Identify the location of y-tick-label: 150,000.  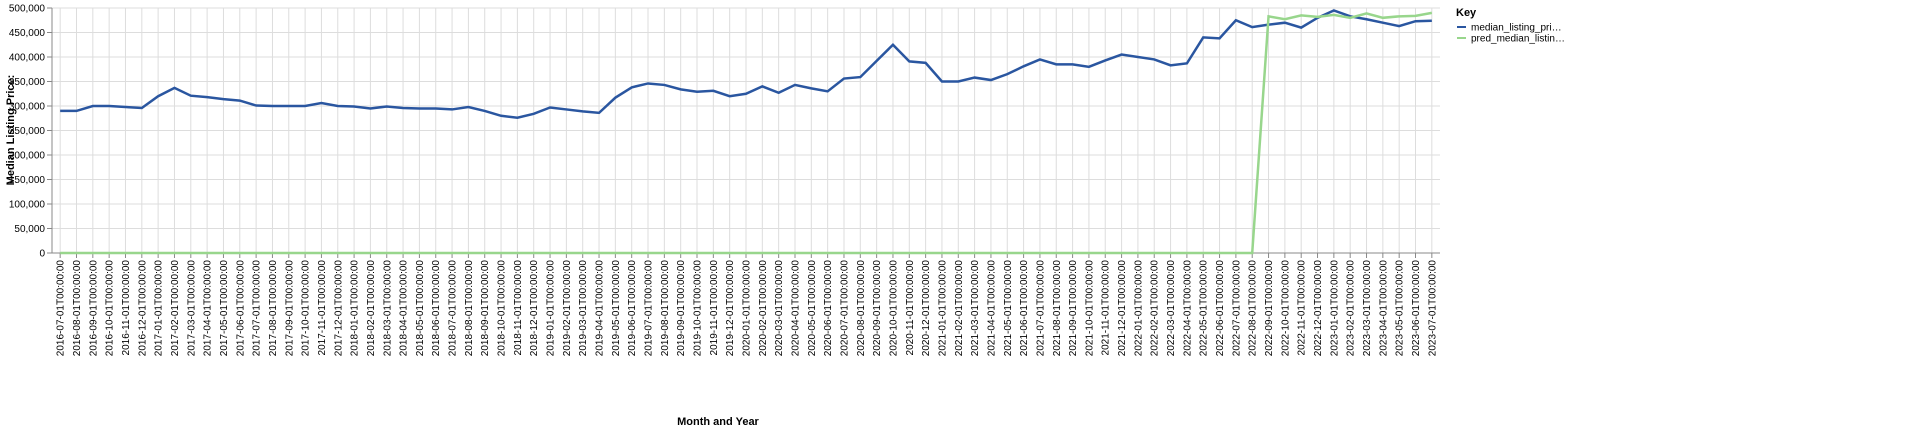
(27, 180).